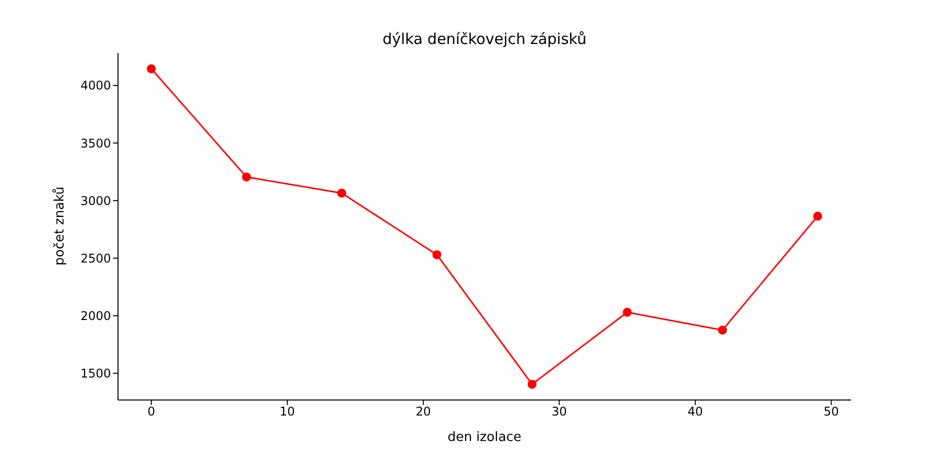 The image size is (946, 451). Describe the element at coordinates (95, 201) in the screenshot. I see `y-tick-label: 3000` at that location.